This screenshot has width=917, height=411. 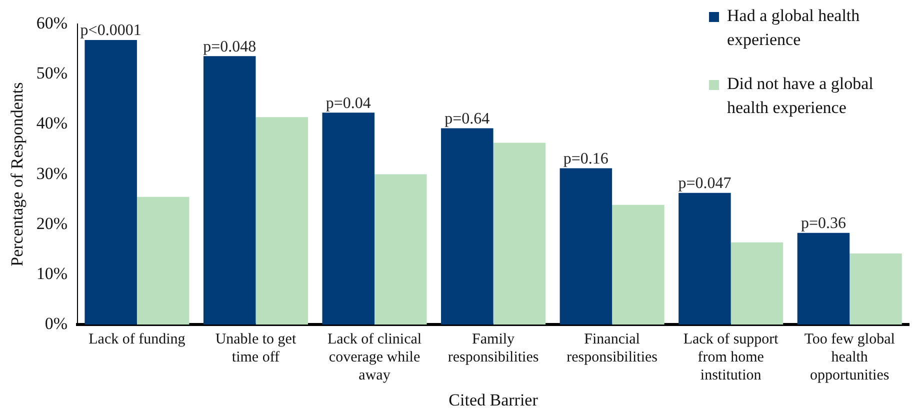 I want to click on x-tick-label: Unable to get time off, so click(x=256, y=349).